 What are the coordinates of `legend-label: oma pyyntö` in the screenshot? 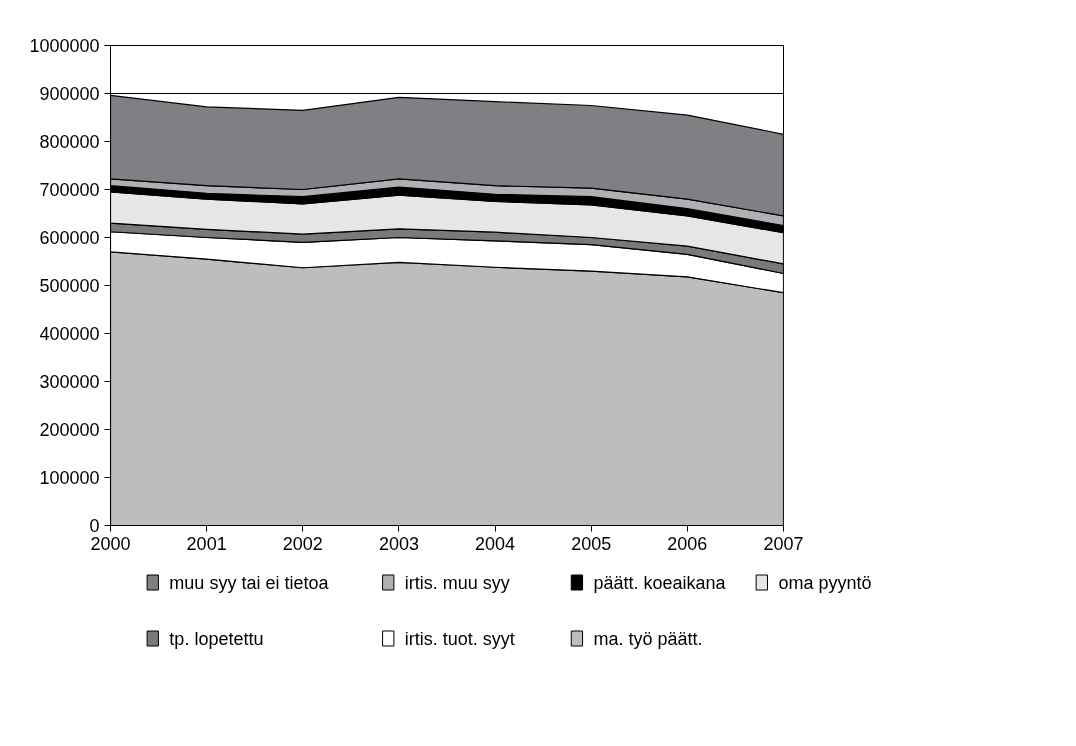 It's located at (825, 582).